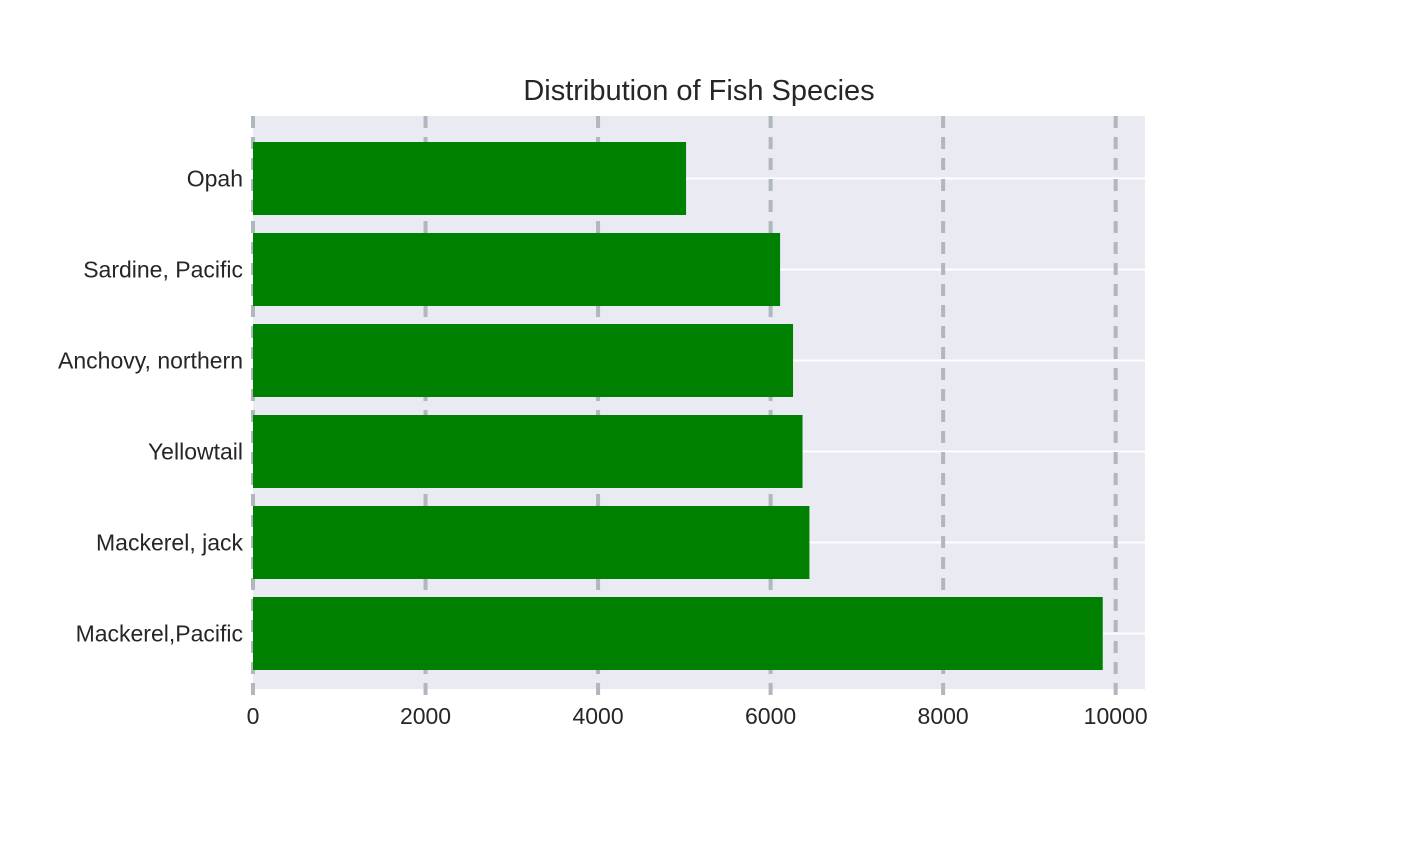 The height and width of the screenshot is (842, 1416). What do you see at coordinates (943, 716) in the screenshot?
I see `x-tick-label: 8000` at bounding box center [943, 716].